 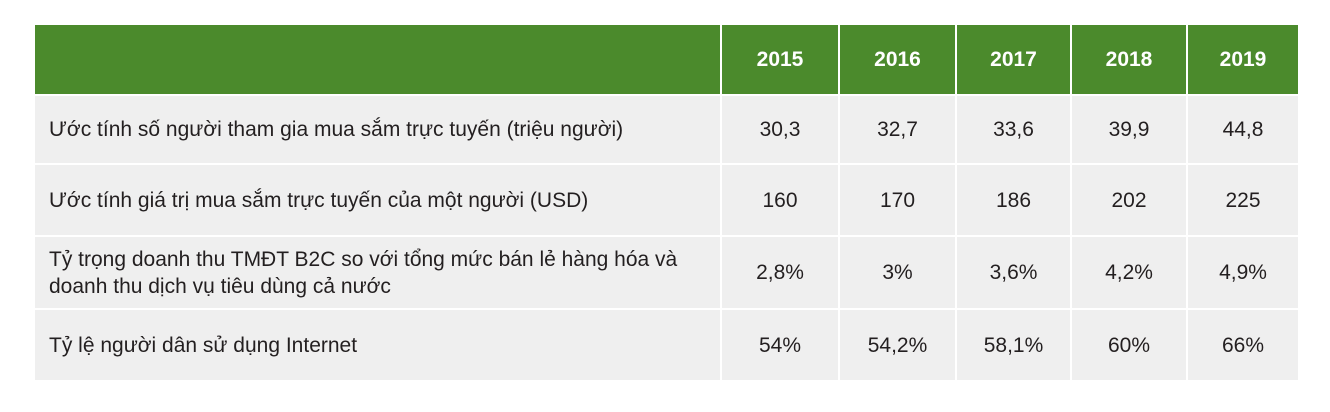 What do you see at coordinates (897, 129) in the screenshot?
I see `value-cell: 32,7` at bounding box center [897, 129].